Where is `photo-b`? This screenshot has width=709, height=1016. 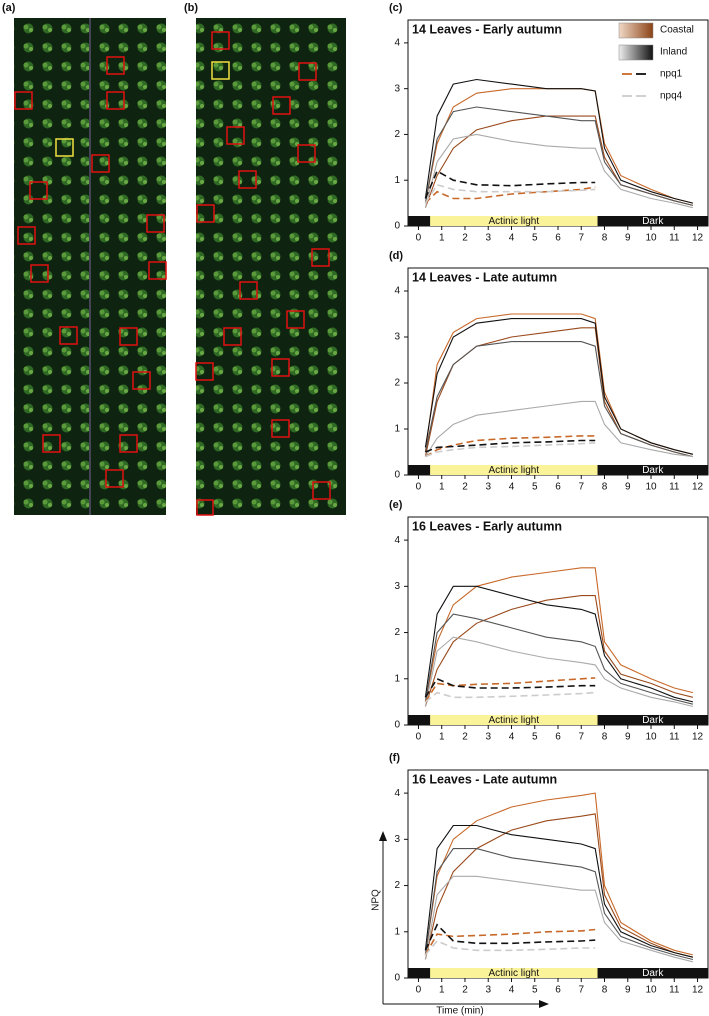
photo-b is located at coordinates (270, 267).